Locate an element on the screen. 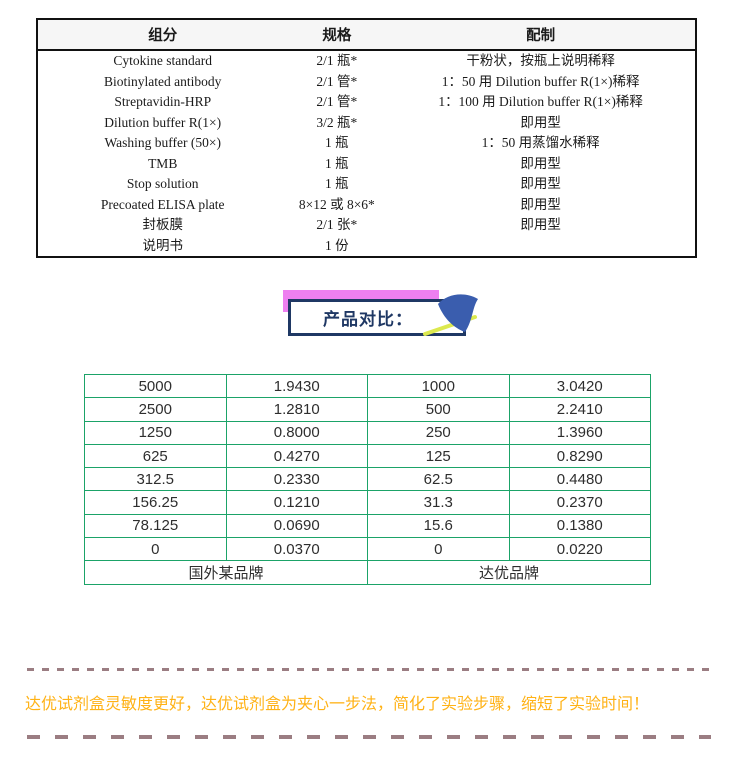 This screenshot has width=733, height=770. od-left-cell: 0.2330 is located at coordinates (296, 479).